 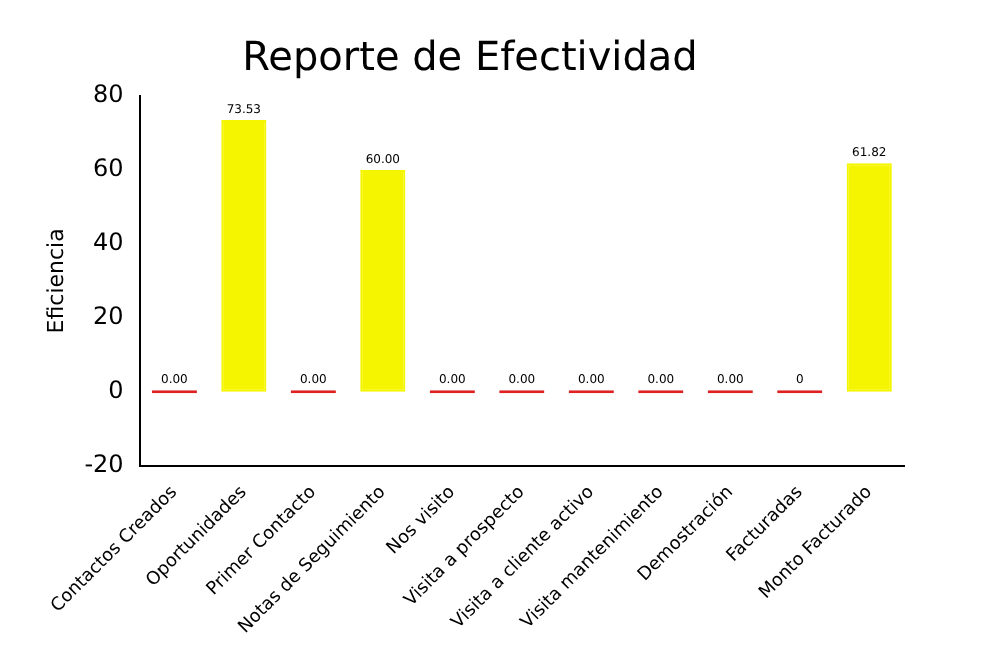 What do you see at coordinates (116, 390) in the screenshot?
I see `y-tick-label: 0` at bounding box center [116, 390].